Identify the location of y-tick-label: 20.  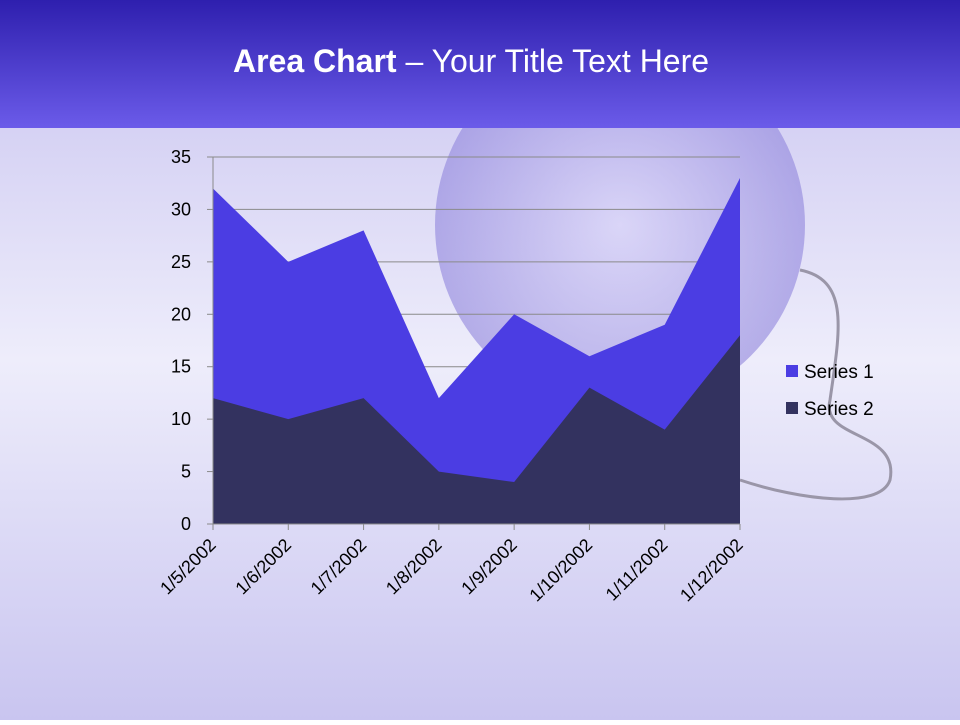
(181, 314).